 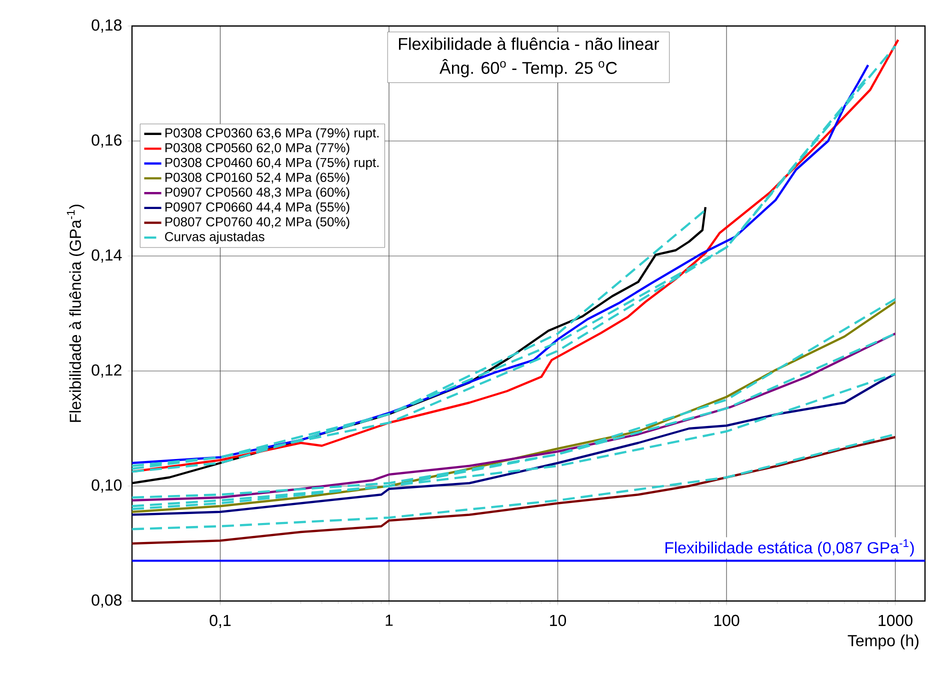 What do you see at coordinates (75, 313) in the screenshot?
I see `y-axis-title: Flexibilidade à fluência (GPa$^{-1}$)` at bounding box center [75, 313].